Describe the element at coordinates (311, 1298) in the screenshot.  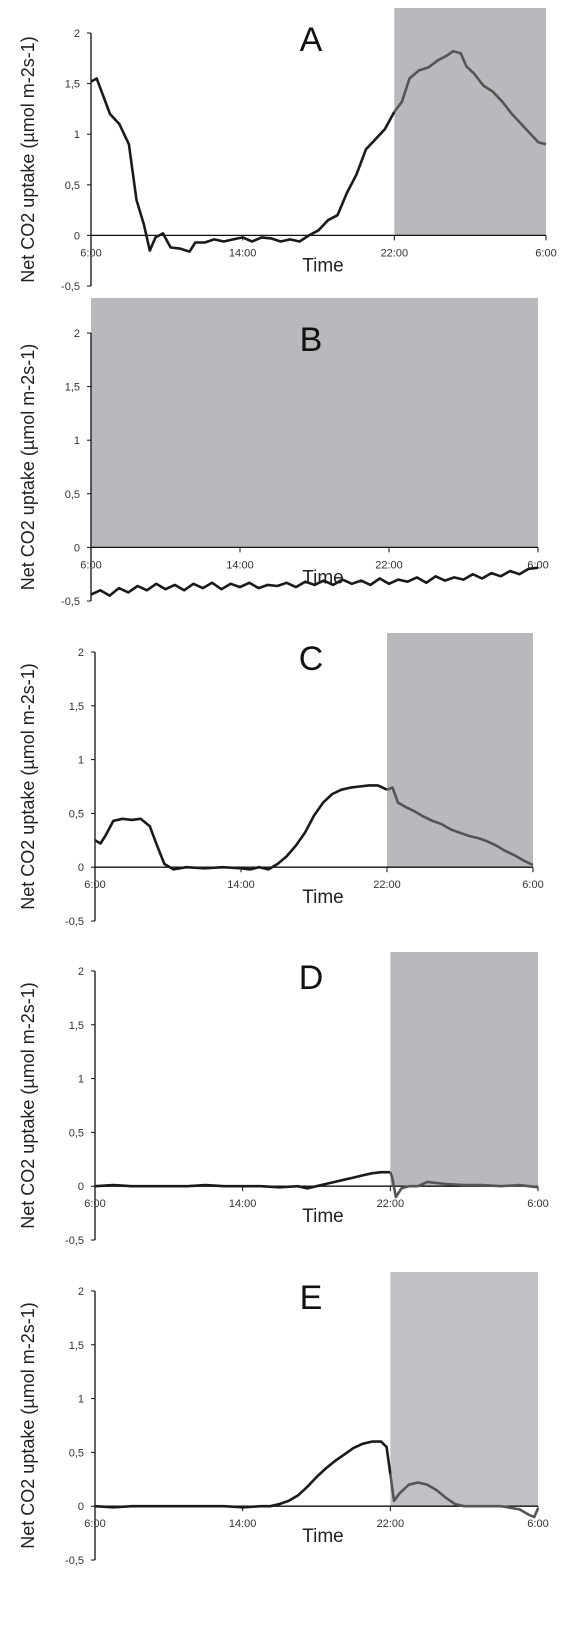
I see `panel-letter: E` at that location.